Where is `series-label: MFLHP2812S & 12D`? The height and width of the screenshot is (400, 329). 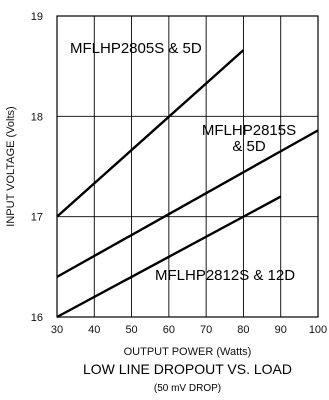
series-label: MFLHP2812S & 12D is located at coordinates (225, 275).